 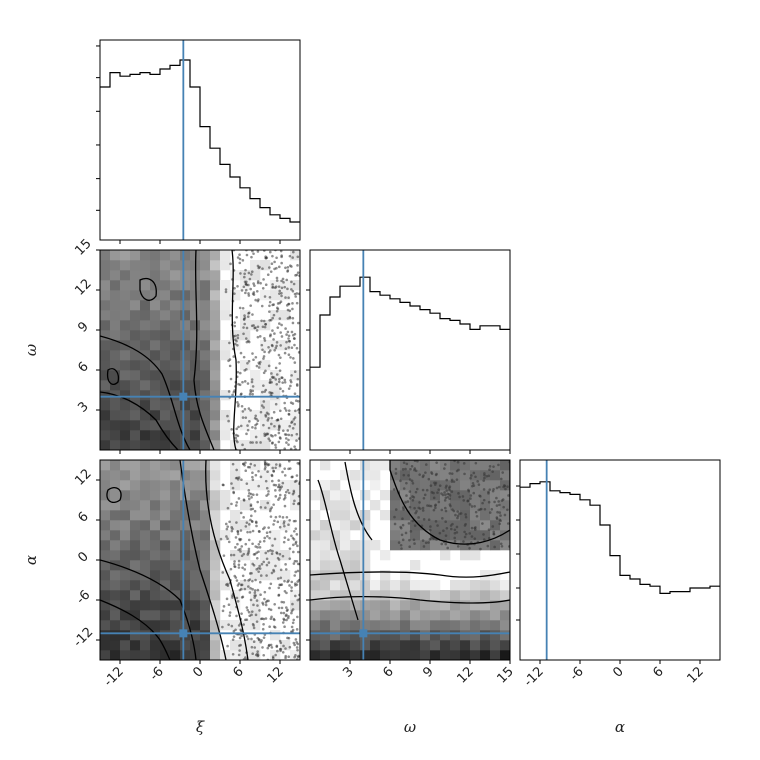 I want to click on xtick-label-omega: 3, so click(x=348, y=672).